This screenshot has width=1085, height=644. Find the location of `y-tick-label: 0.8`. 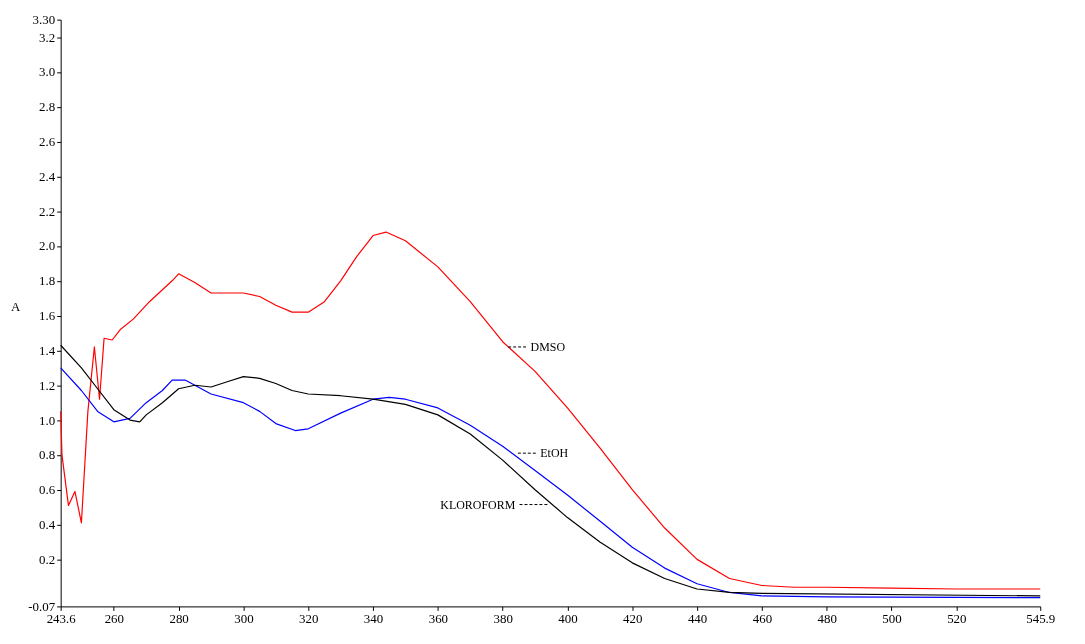

y-tick-label: 0.8 is located at coordinates (47, 455).